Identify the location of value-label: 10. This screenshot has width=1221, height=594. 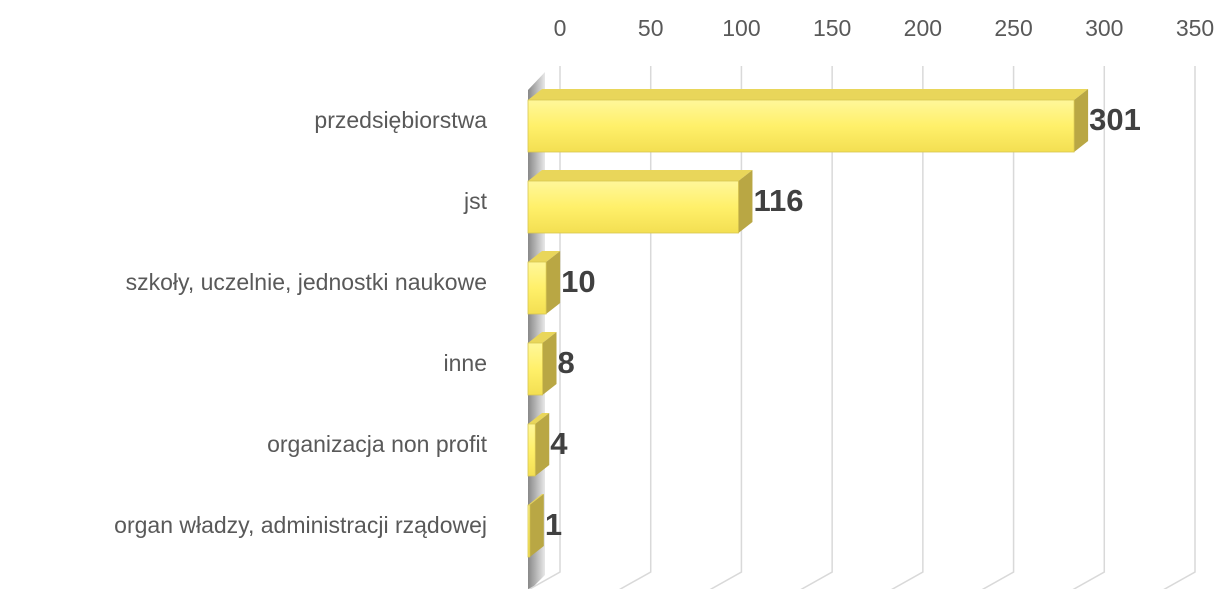
(578, 281).